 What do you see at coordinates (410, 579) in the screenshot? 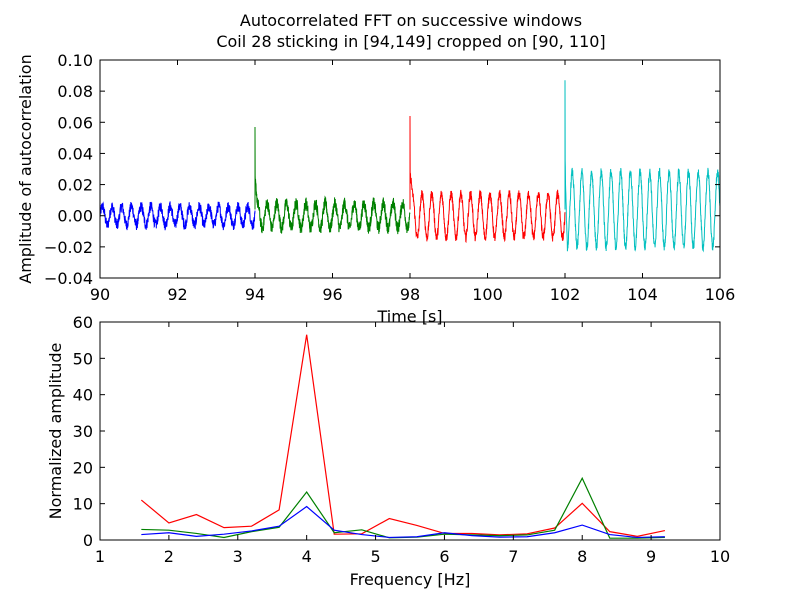
I see `frequency-x-axis-label: Frequency [Hz]` at bounding box center [410, 579].